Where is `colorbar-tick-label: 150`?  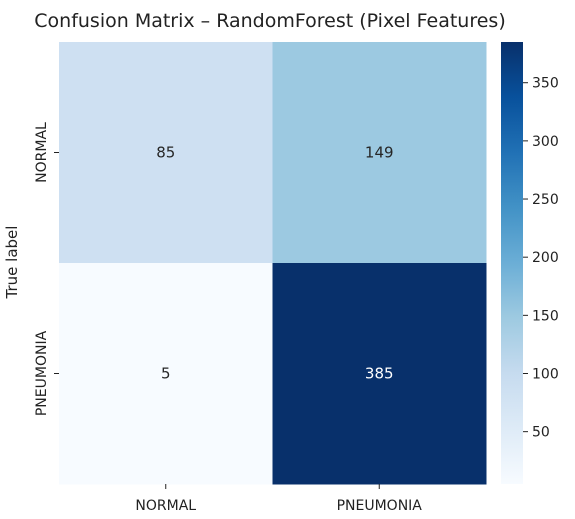
colorbar-tick-label: 150 is located at coordinates (545, 316).